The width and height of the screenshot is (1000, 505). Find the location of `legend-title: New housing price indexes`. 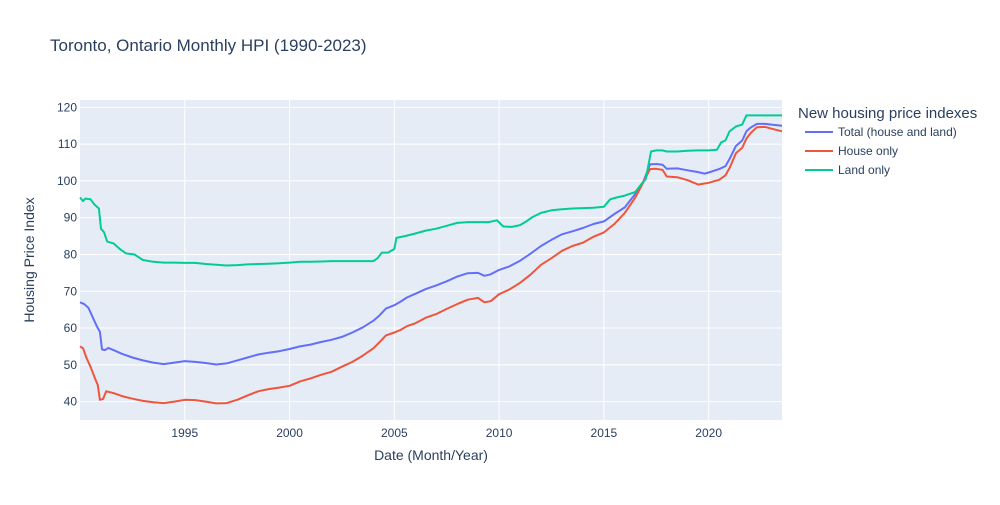

legend-title: New housing price indexes is located at coordinates (887, 113).